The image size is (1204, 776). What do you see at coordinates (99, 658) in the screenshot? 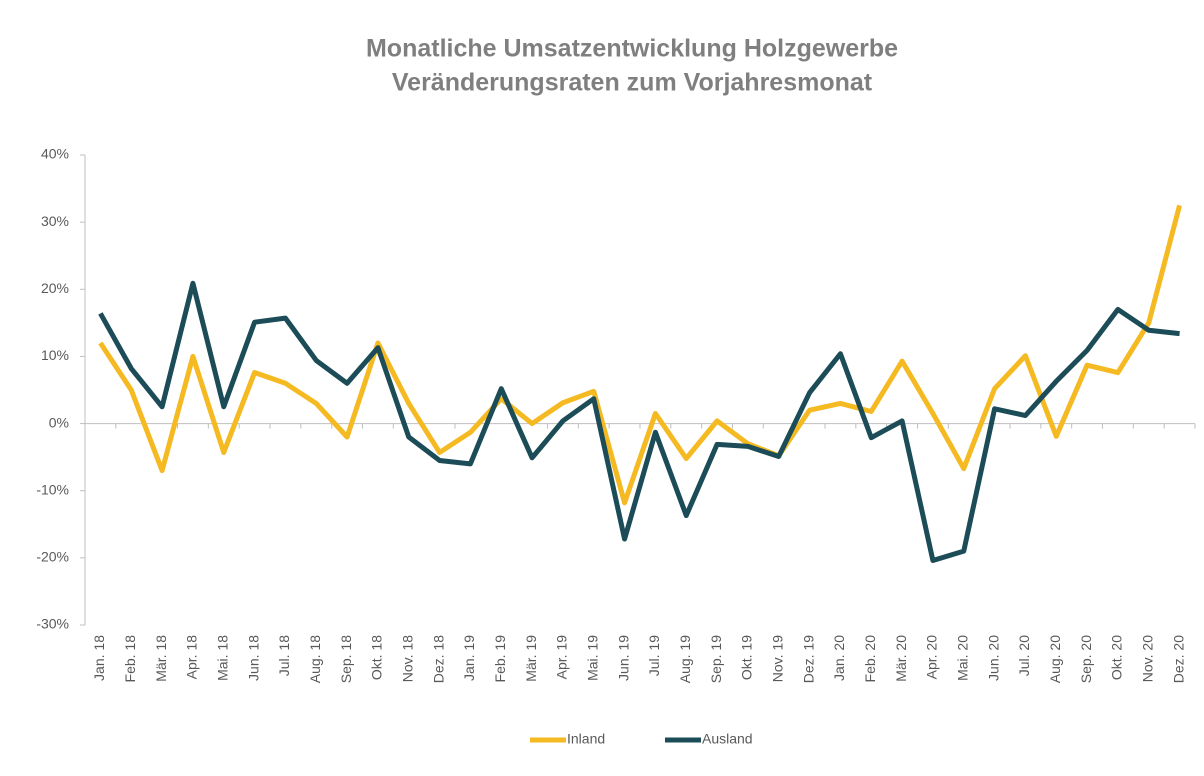
I see `x-tick-label: Jan. 18` at bounding box center [99, 658].